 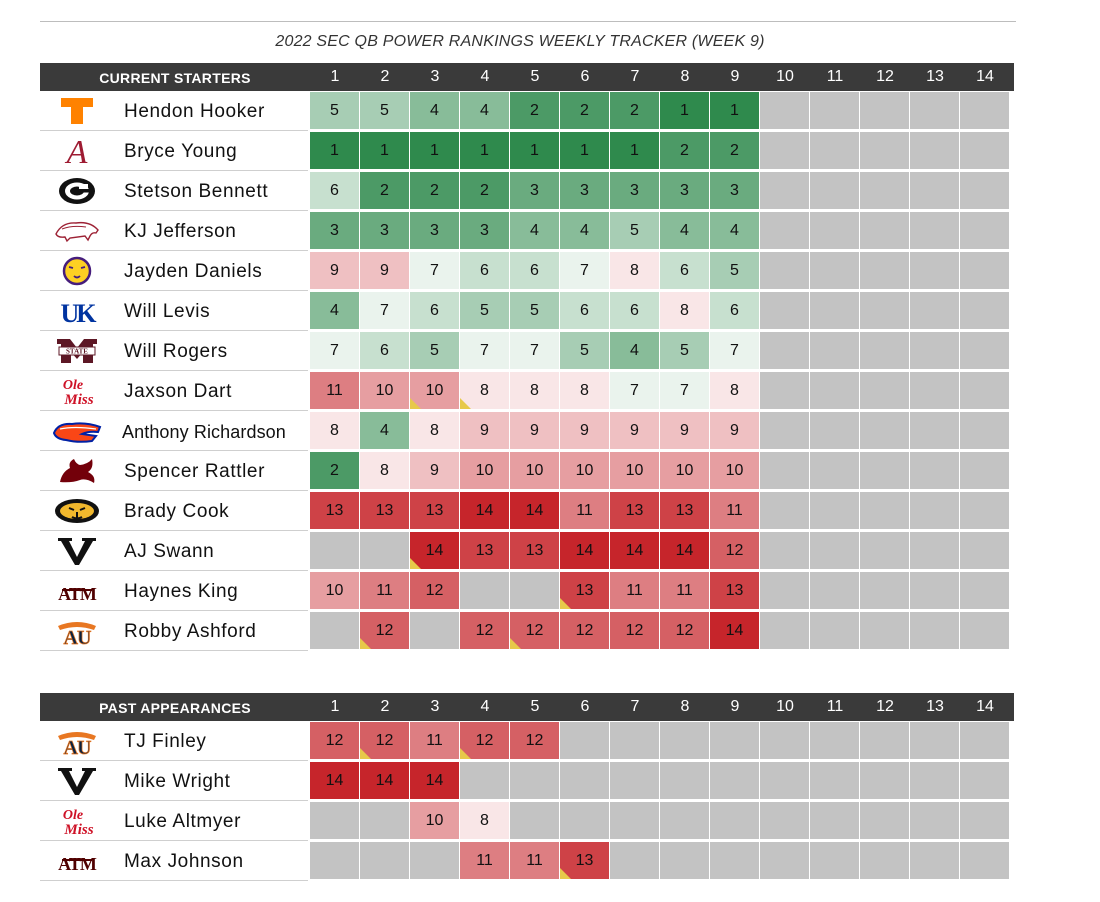 What do you see at coordinates (194, 111) in the screenshot?
I see `player-name: Hendon Hooker` at bounding box center [194, 111].